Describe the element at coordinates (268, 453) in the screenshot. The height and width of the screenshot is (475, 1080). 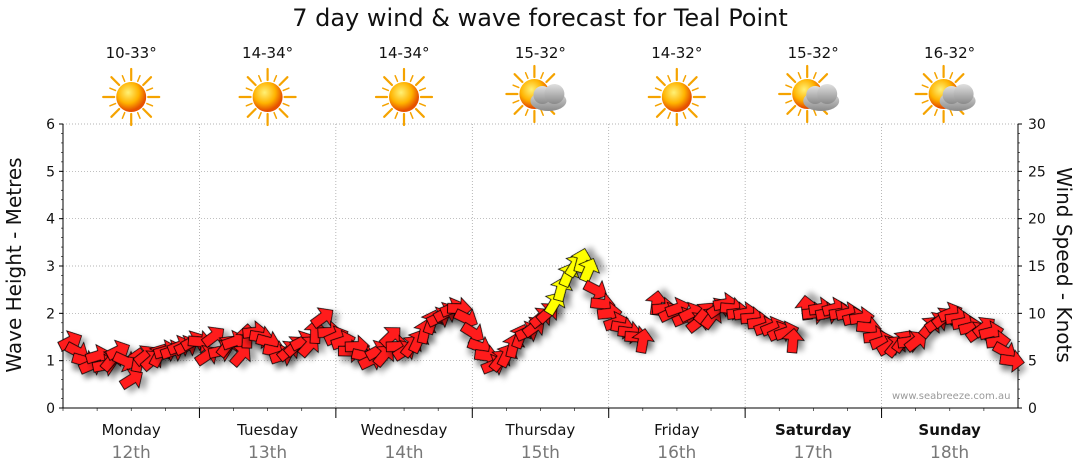
I see `day-date: 13th` at that location.